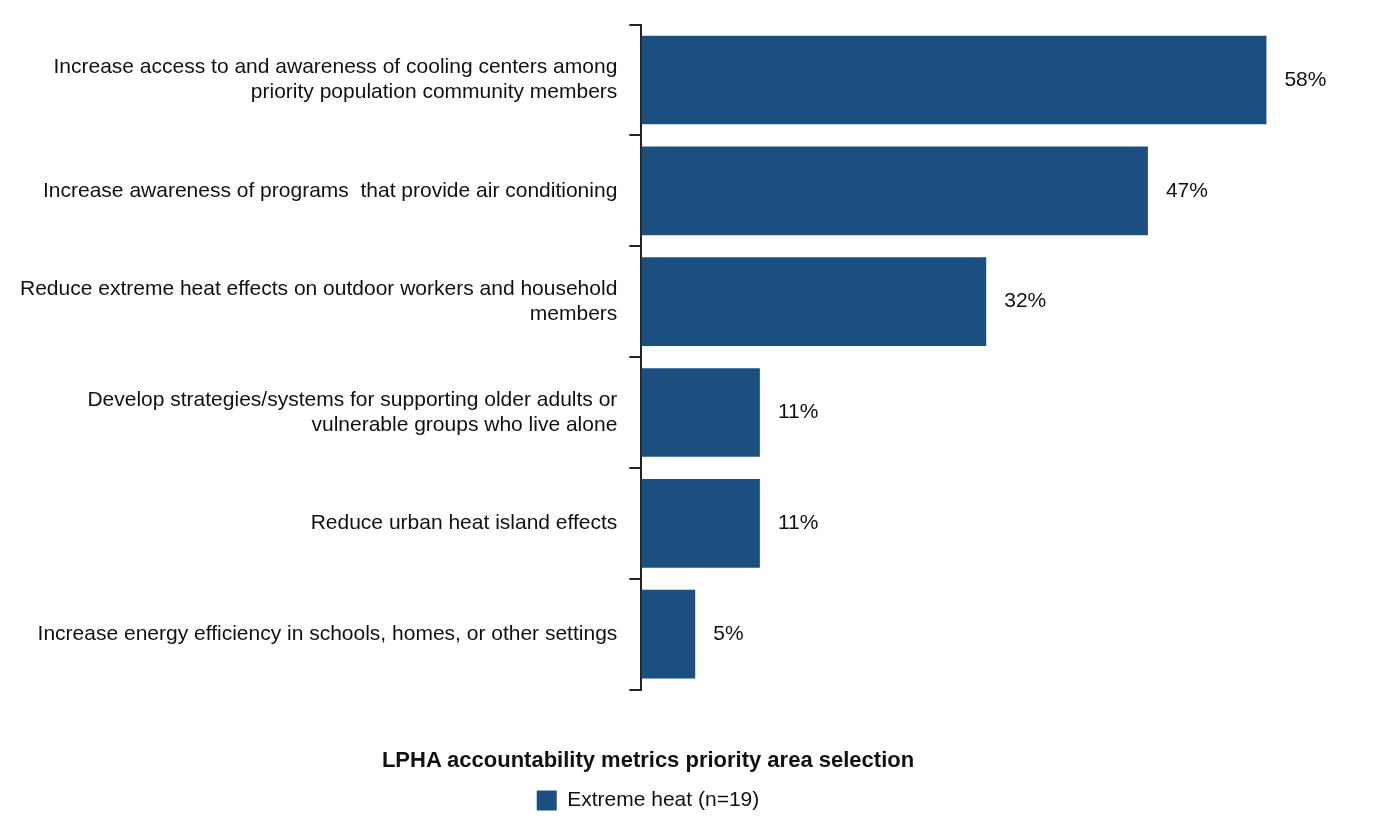 The width and height of the screenshot is (1378, 827). I want to click on y-tick-label: Develop strategies/systems for supporting older adults or vulnerable groups who live alone, so click(352, 410).